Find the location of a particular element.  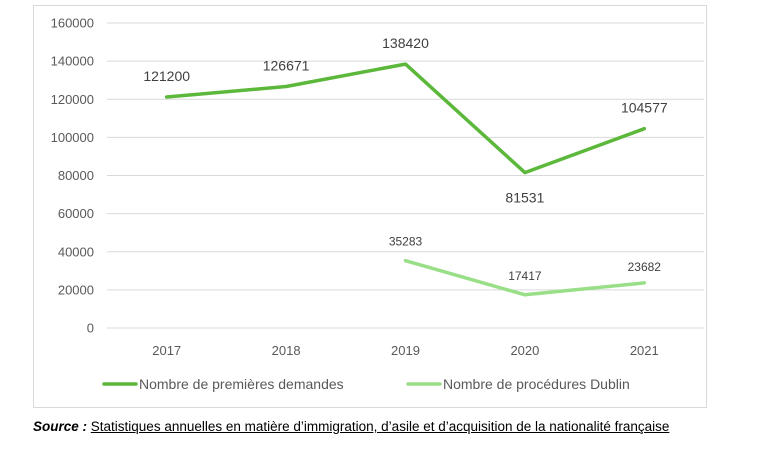

y-tick-label: 120000 is located at coordinates (72, 99).